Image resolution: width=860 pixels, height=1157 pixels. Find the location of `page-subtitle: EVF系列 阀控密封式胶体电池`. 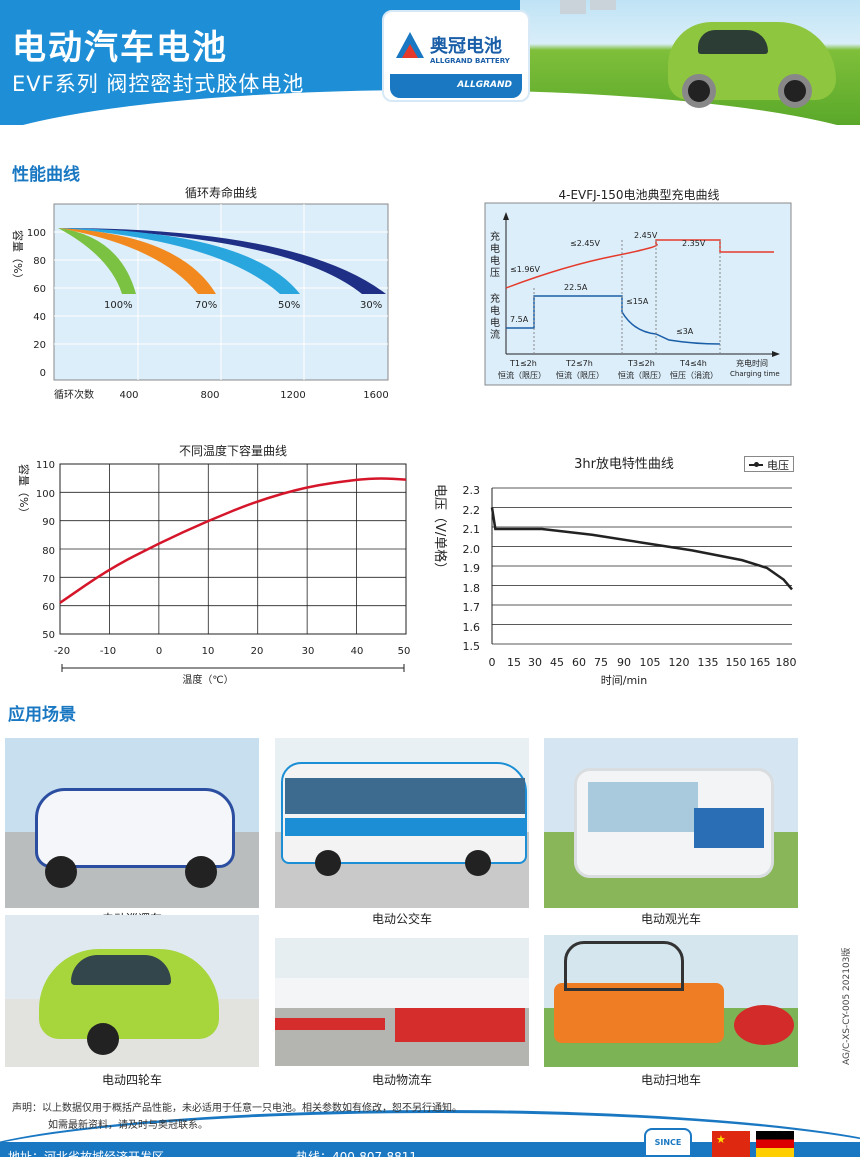

page-subtitle: EVF系列 阀控密封式胶体电池 is located at coordinates (158, 84).